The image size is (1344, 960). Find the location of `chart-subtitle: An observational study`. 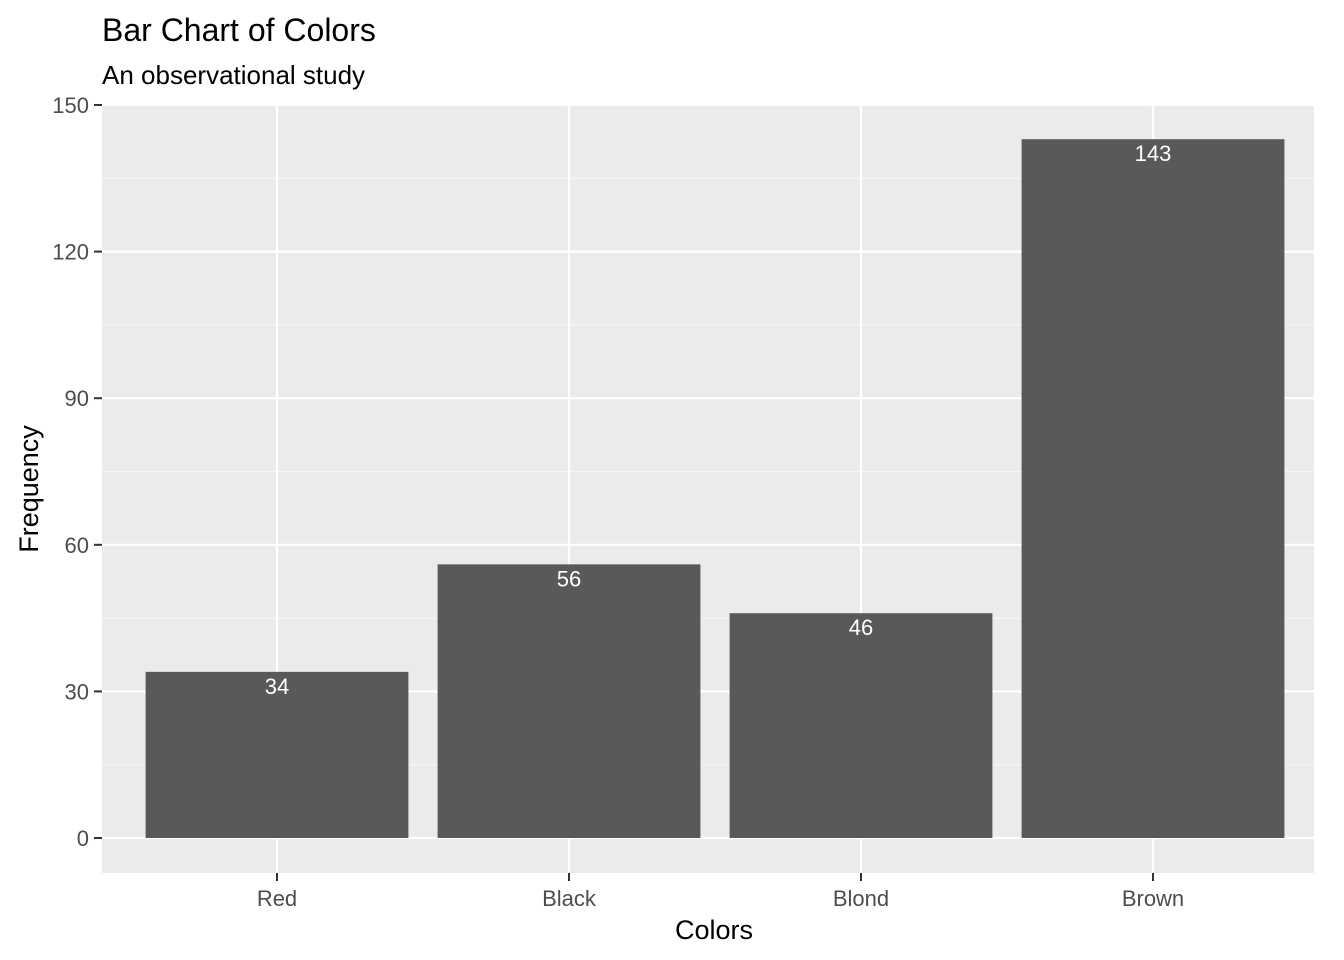

chart-subtitle: An observational study is located at coordinates (233, 75).